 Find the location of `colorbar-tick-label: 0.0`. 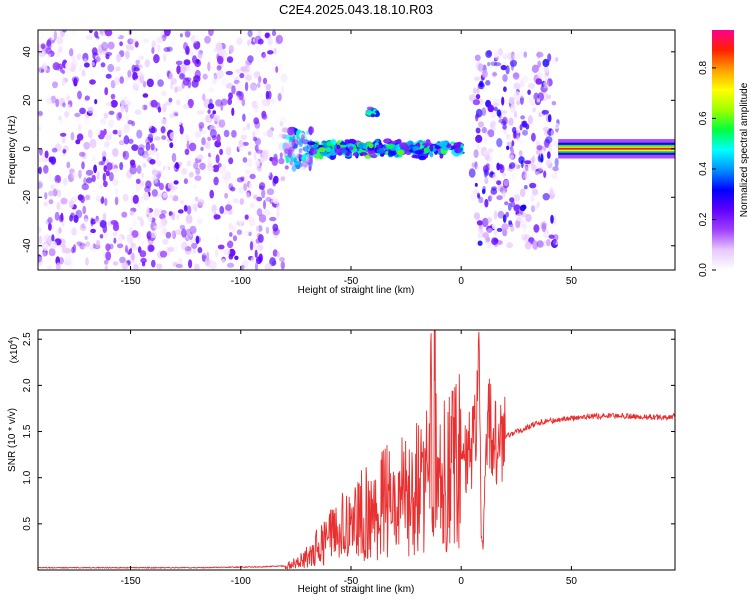

colorbar-tick-label: 0.0 is located at coordinates (703, 270).